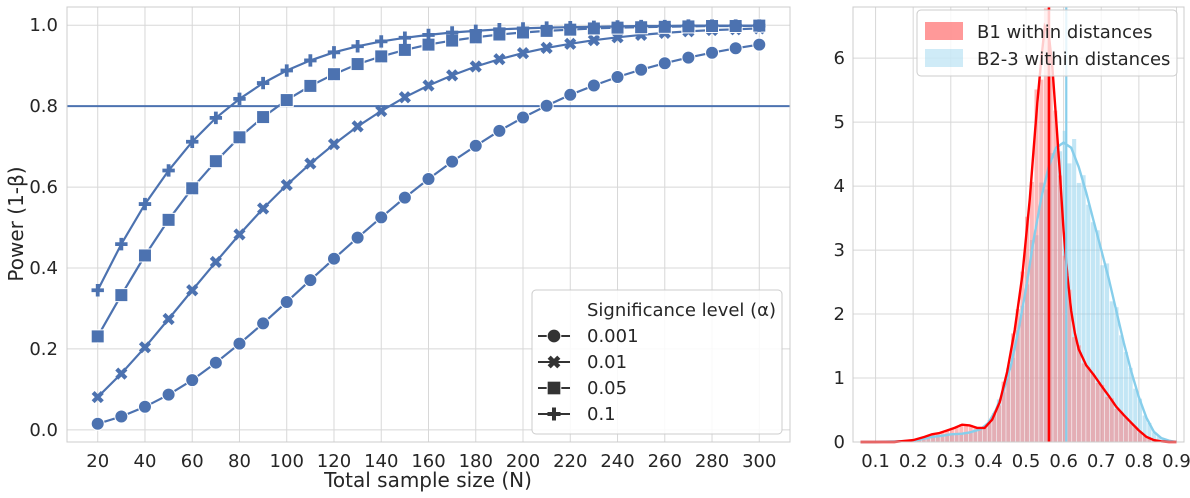 The height and width of the screenshot is (498, 1190). I want to click on distance-legend-box, so click(1047, 43).